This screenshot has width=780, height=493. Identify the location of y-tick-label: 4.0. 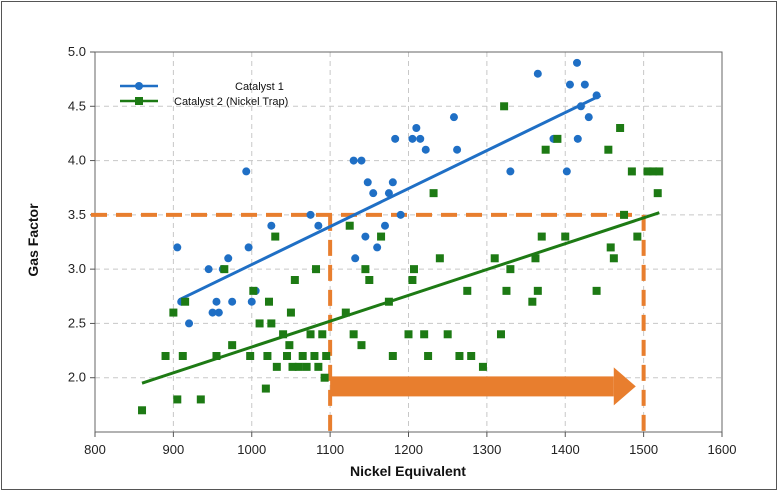
(77, 160).